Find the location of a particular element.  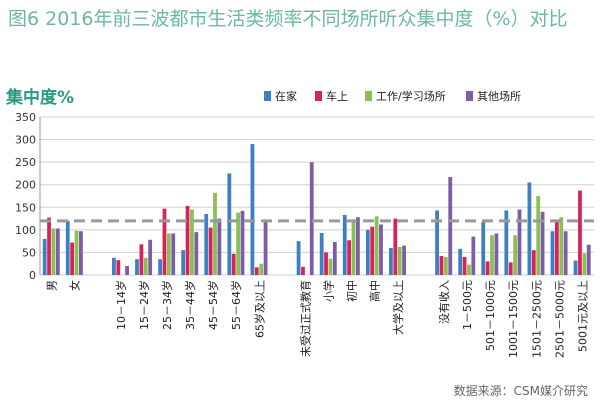

x-tick-label: 1501－2500元 is located at coordinates (536, 319).